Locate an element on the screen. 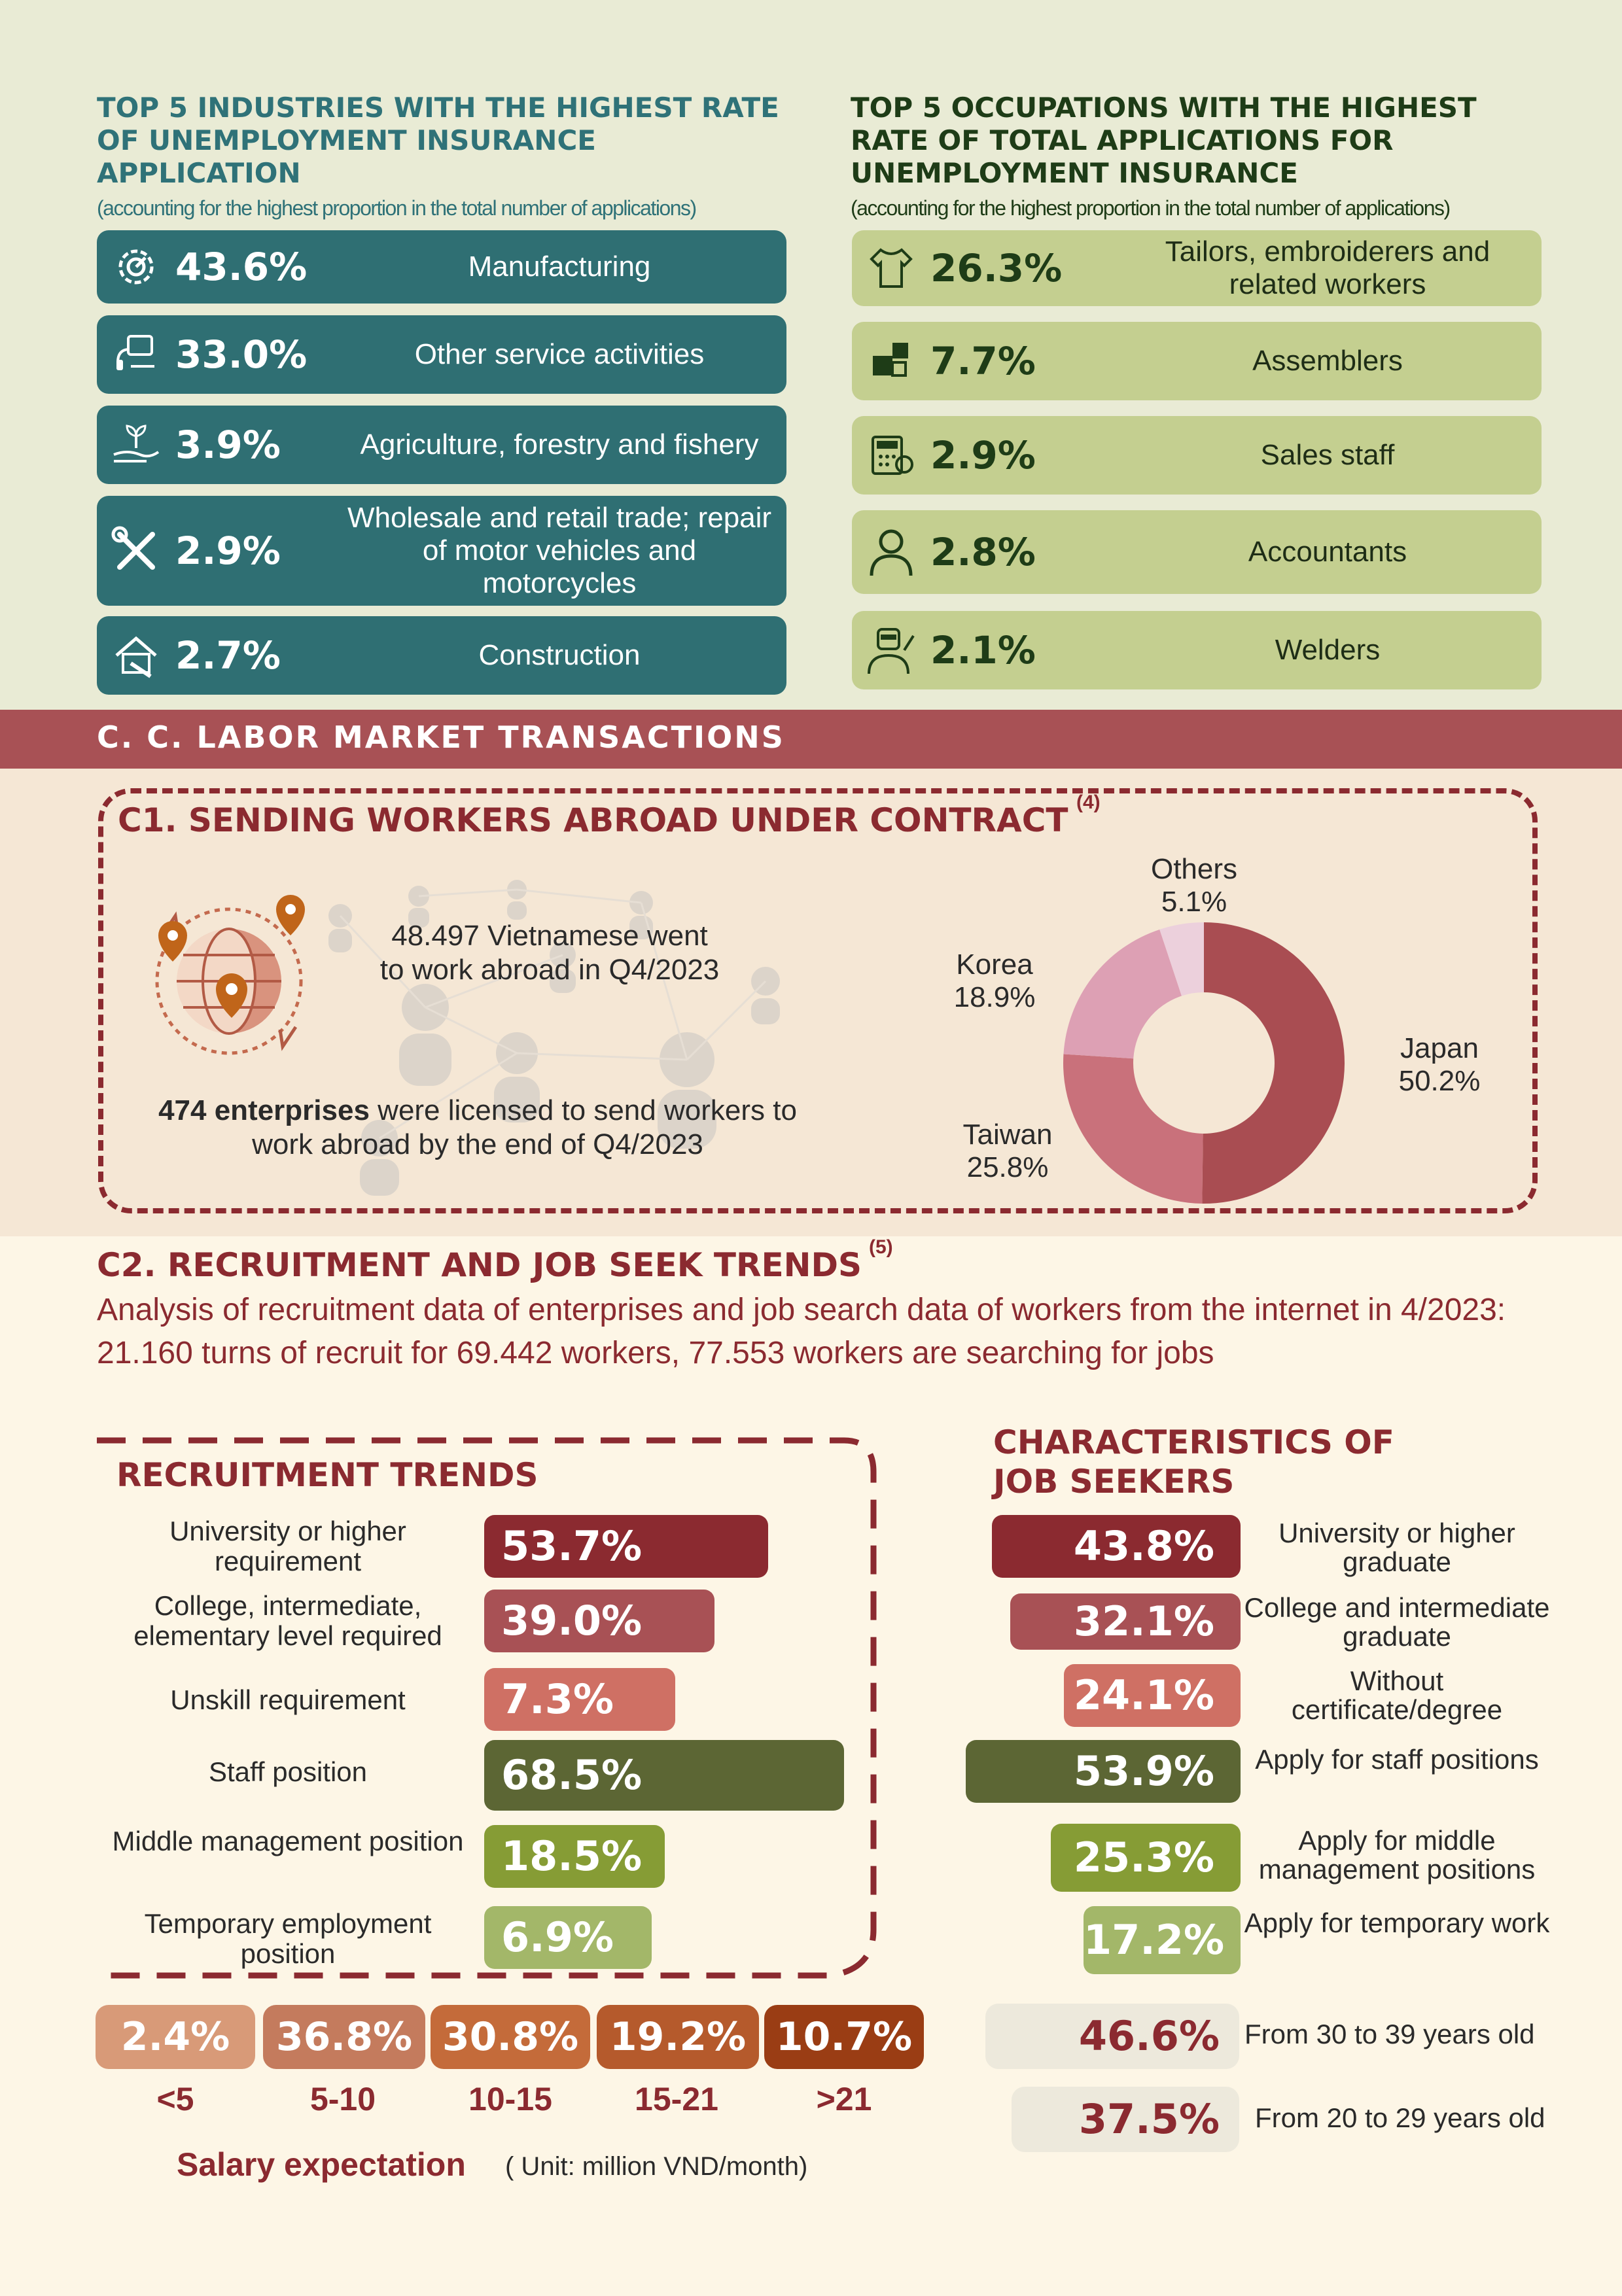 The height and width of the screenshot is (2296, 1622). pie-label-japan: Japan 50.2% is located at coordinates (1439, 1065).